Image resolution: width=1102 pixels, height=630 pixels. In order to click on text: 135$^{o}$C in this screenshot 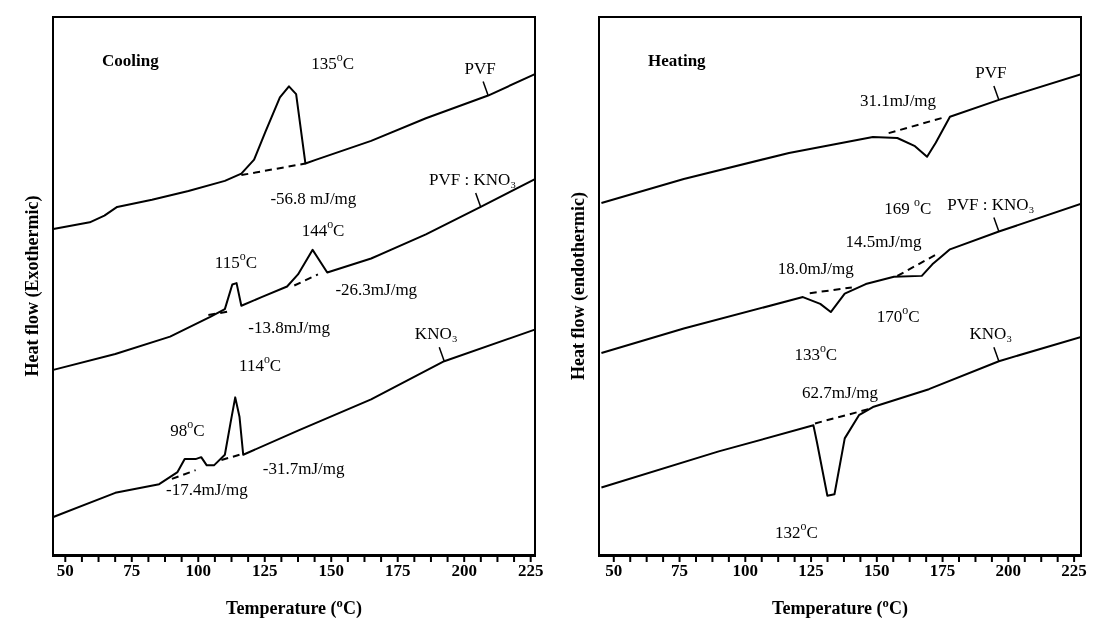, I will do `click(333, 61)`.